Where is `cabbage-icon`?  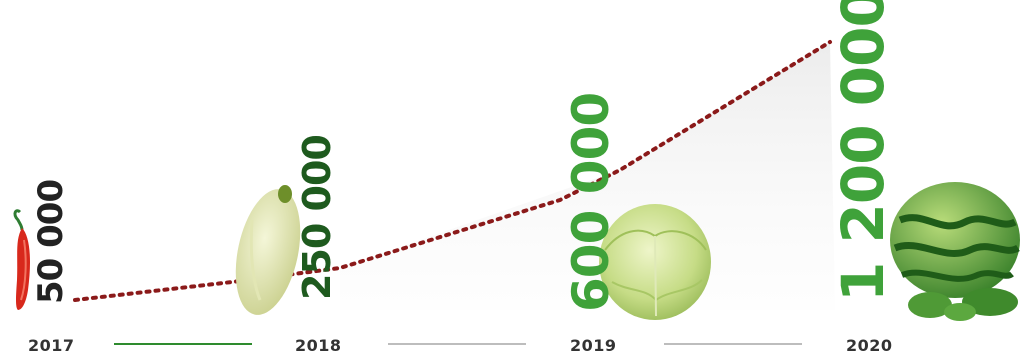 cabbage-icon is located at coordinates (655, 262).